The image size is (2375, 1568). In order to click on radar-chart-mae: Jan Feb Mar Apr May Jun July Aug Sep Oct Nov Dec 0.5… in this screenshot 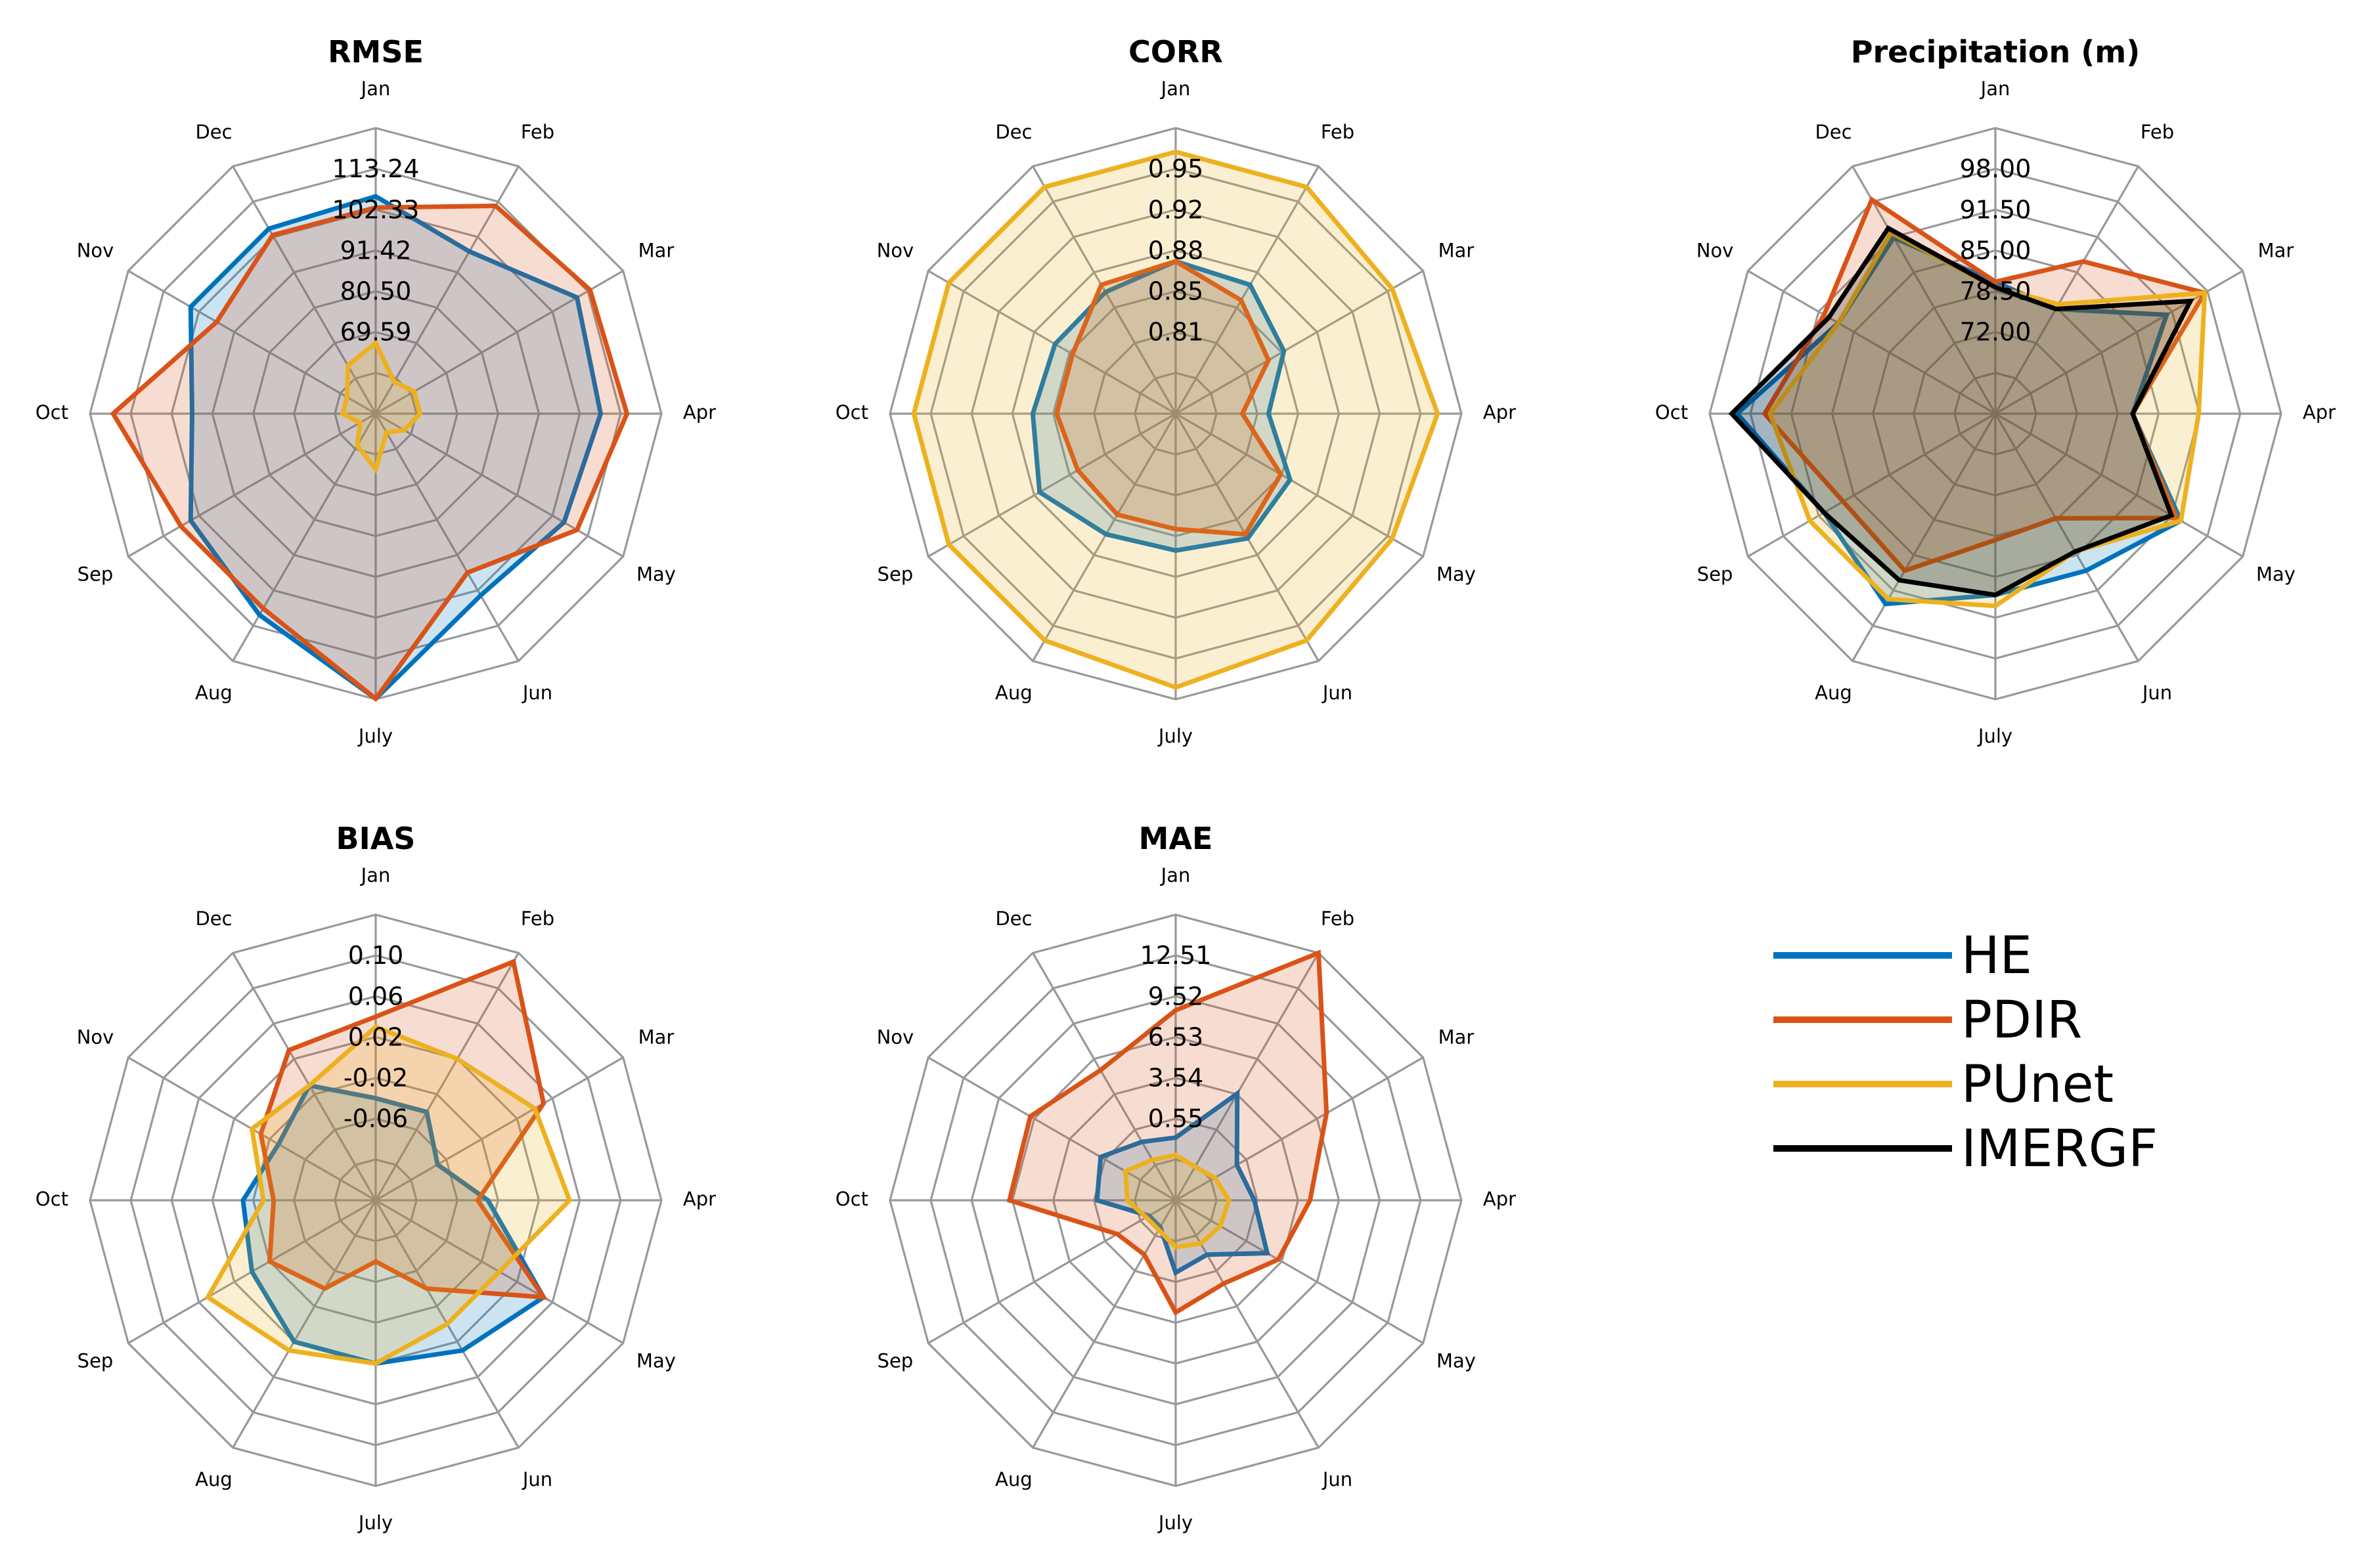, I will do `click(1175, 1178)`.